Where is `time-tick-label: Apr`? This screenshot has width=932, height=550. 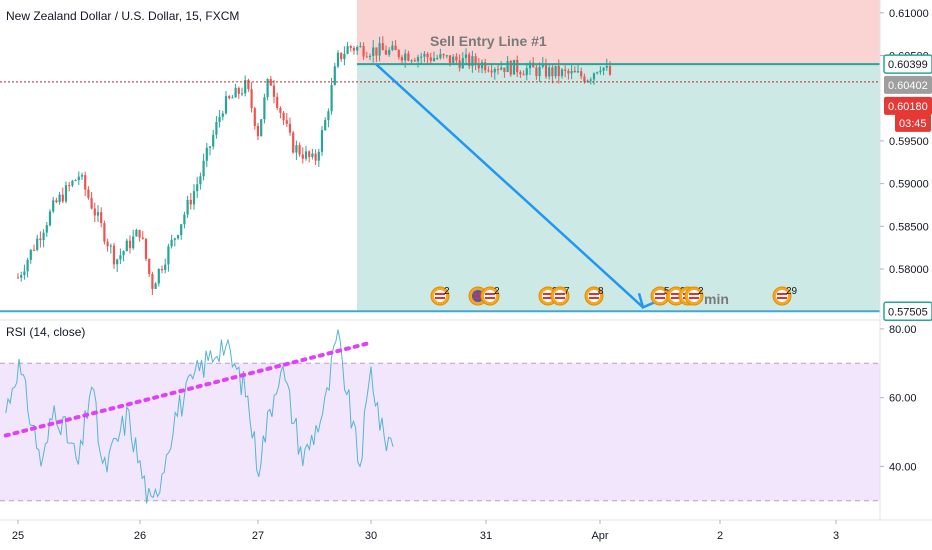
time-tick-label: Apr is located at coordinates (599, 536).